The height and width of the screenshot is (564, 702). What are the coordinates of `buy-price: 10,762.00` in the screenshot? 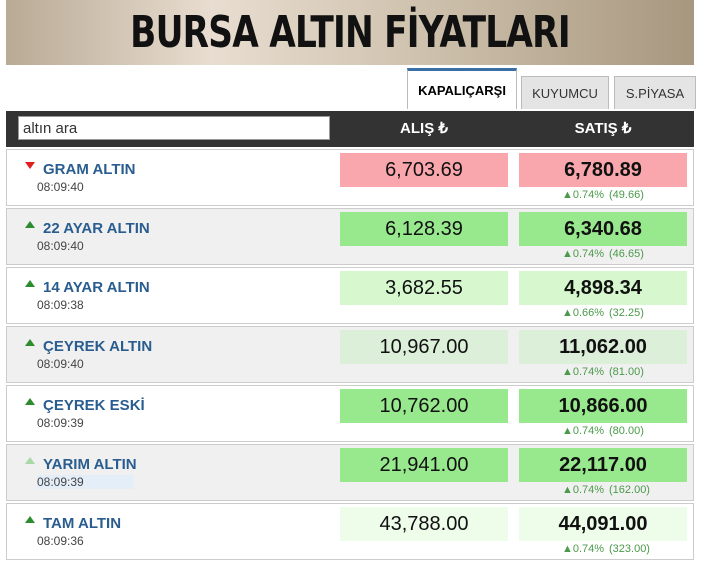 It's located at (424, 406).